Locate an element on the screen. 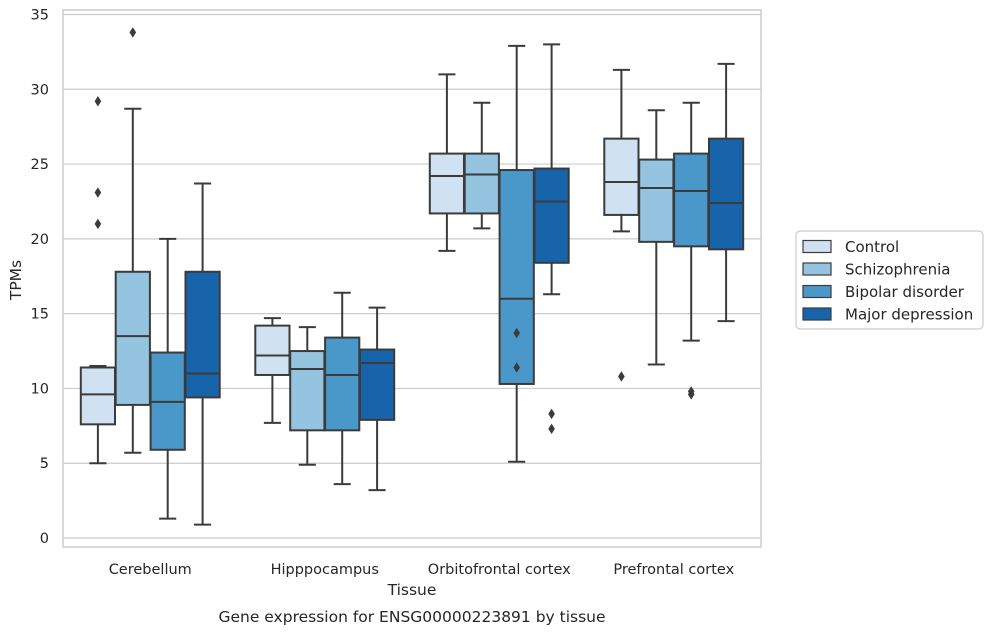 The width and height of the screenshot is (993, 634). legend-label: Major depression is located at coordinates (909, 315).